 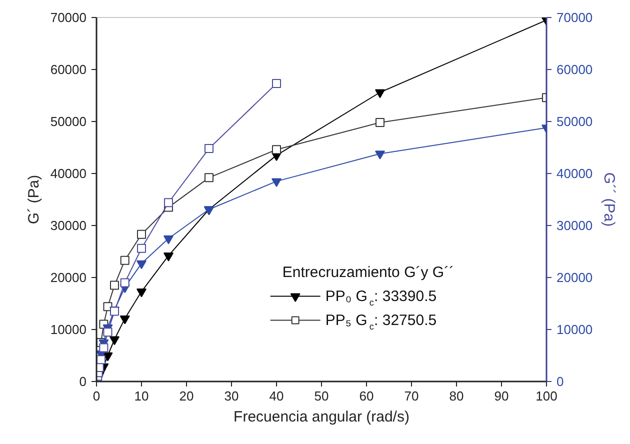 I want to click on y-tick-label: 30000, so click(x=68, y=225).